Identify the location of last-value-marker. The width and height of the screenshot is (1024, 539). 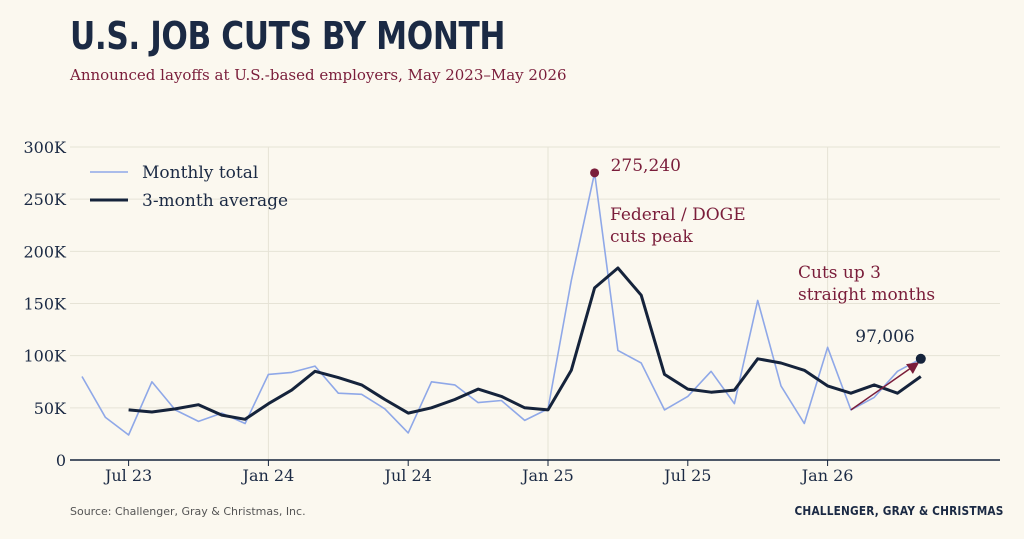
(920, 358).